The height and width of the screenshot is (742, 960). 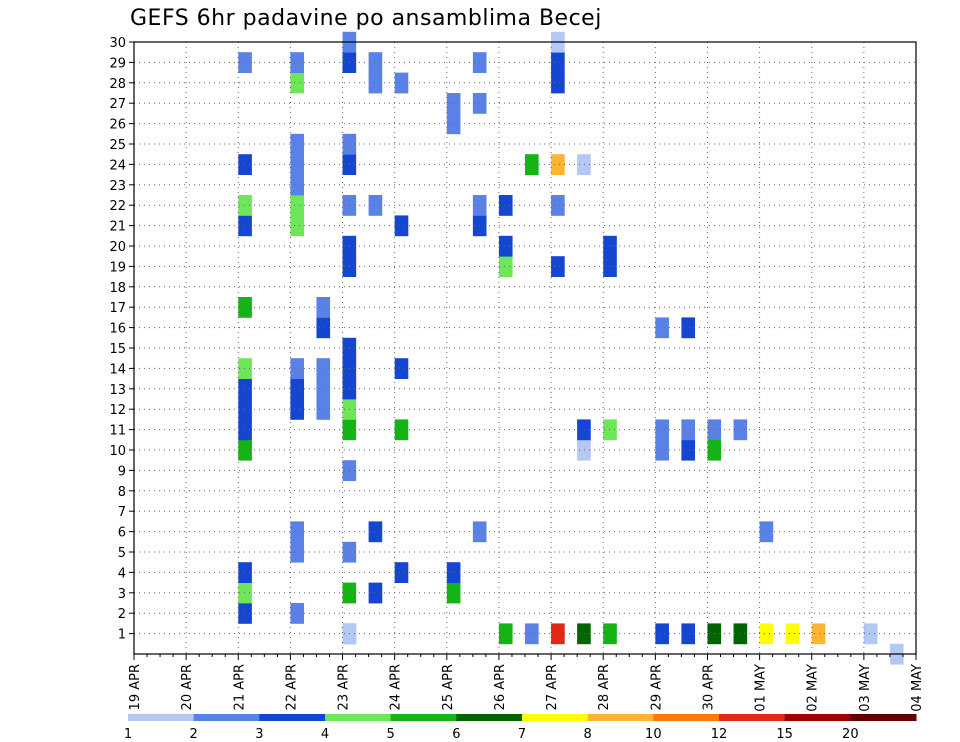 What do you see at coordinates (128, 734) in the screenshot?
I see `legend-label: 1` at bounding box center [128, 734].